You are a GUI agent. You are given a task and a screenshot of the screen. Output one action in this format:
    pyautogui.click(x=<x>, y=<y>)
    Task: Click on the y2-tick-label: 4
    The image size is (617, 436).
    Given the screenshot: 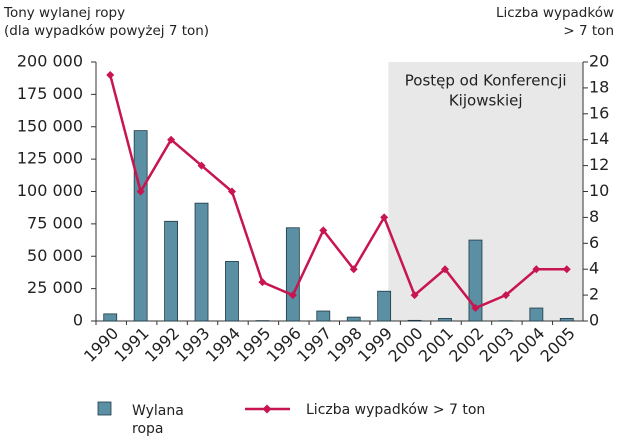 What is the action you would take?
    pyautogui.click(x=594, y=268)
    